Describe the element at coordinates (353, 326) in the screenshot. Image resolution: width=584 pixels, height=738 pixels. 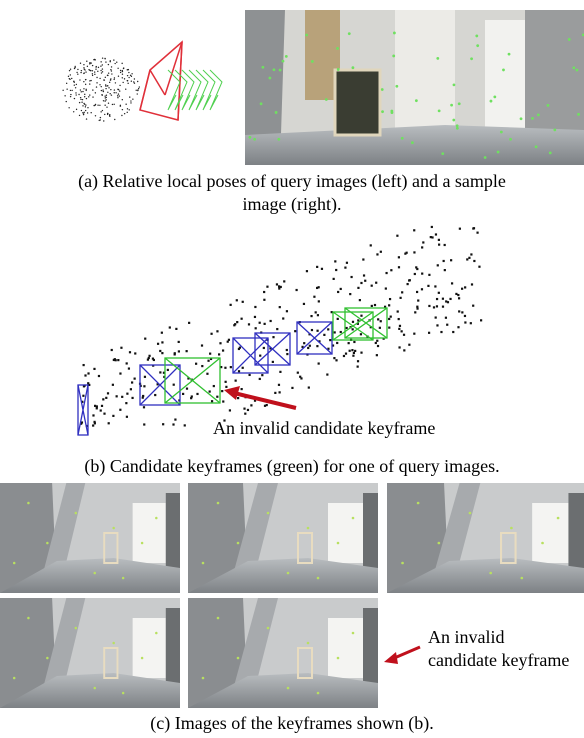
I see `keyframe-box` at that location.